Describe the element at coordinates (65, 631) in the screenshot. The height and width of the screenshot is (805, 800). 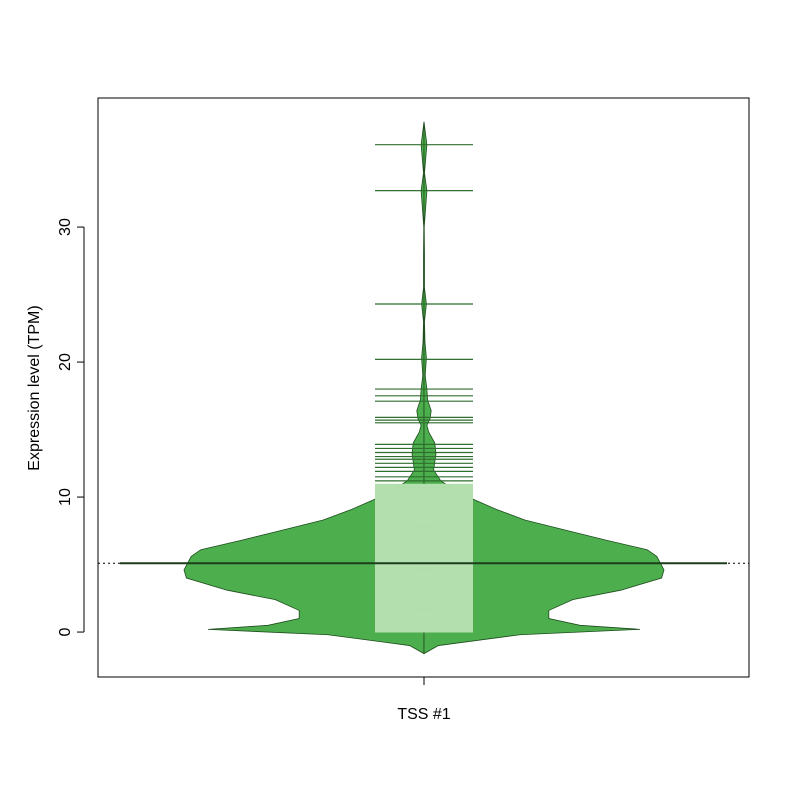
I see `y-tick-label: 0` at that location.